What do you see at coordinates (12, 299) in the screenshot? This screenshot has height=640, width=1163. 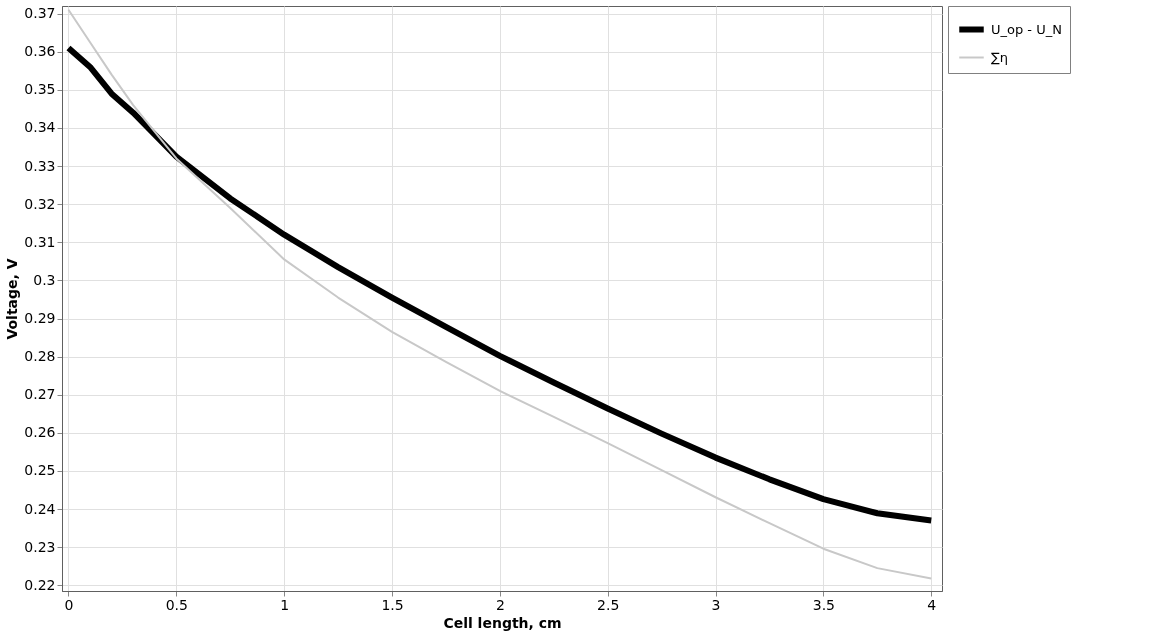 I see `y-axis-title: Voltage, V` at bounding box center [12, 299].